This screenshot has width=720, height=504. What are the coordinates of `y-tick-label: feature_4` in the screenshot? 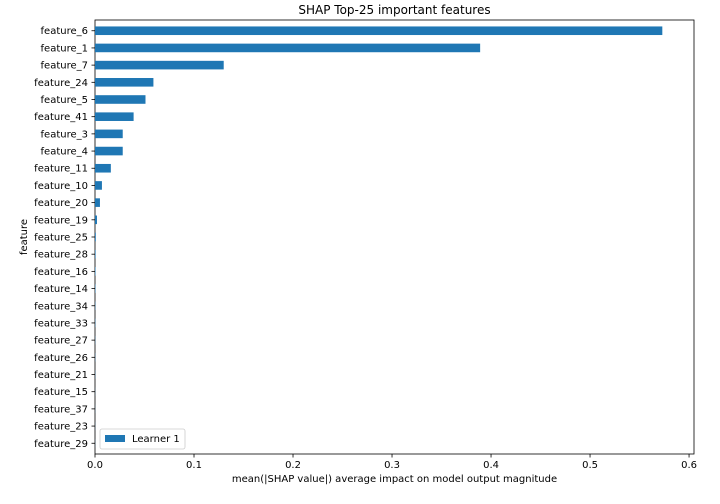 It's located at (64, 152).